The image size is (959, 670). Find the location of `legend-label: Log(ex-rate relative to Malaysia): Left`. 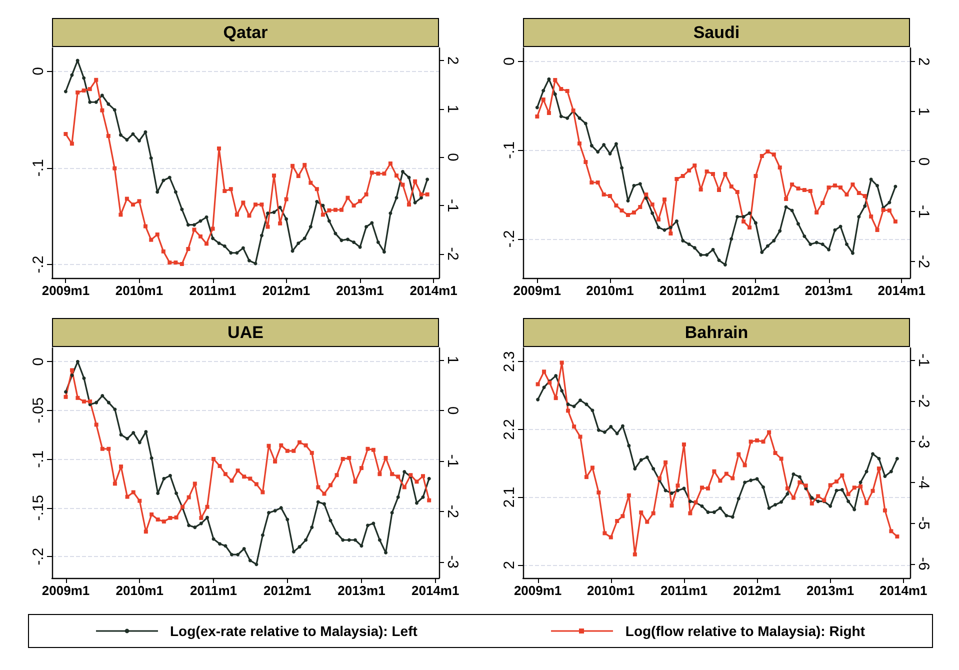

legend-label: Log(ex-rate relative to Malaysia): Left is located at coordinates (294, 631).